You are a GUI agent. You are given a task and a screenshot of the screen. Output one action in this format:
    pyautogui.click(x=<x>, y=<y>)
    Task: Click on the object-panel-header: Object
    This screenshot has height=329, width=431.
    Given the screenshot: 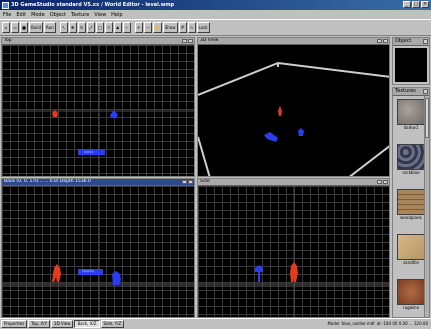 What is the action you would take?
    pyautogui.click(x=411, y=42)
    